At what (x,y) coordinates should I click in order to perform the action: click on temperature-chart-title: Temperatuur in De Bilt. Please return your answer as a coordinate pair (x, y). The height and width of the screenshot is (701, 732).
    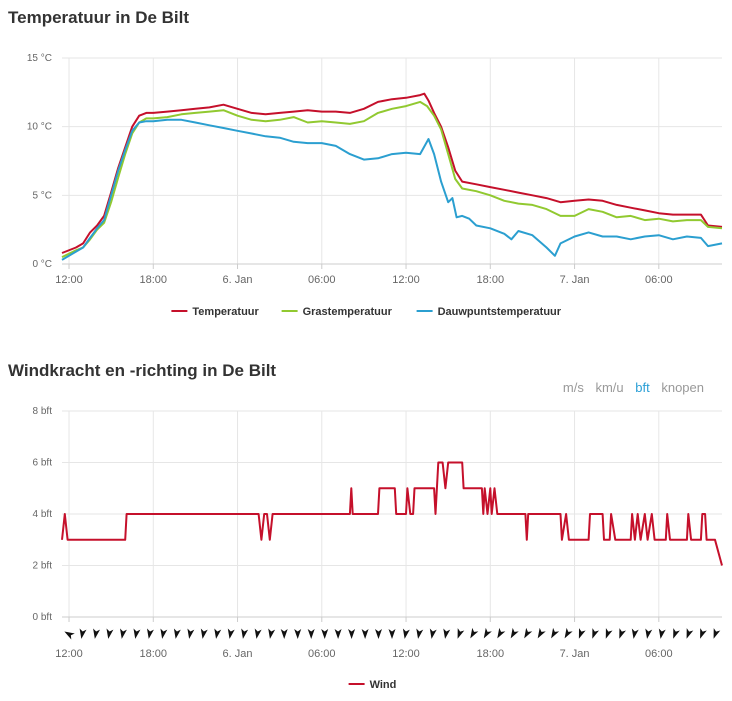
    Looking at the image, I should click on (99, 17).